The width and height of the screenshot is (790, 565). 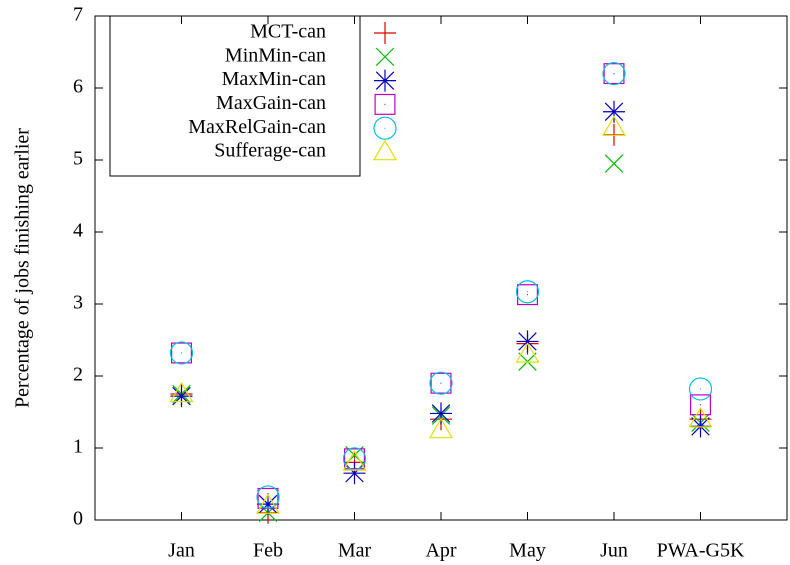 I want to click on x-tick-label: May, so click(x=527, y=551).